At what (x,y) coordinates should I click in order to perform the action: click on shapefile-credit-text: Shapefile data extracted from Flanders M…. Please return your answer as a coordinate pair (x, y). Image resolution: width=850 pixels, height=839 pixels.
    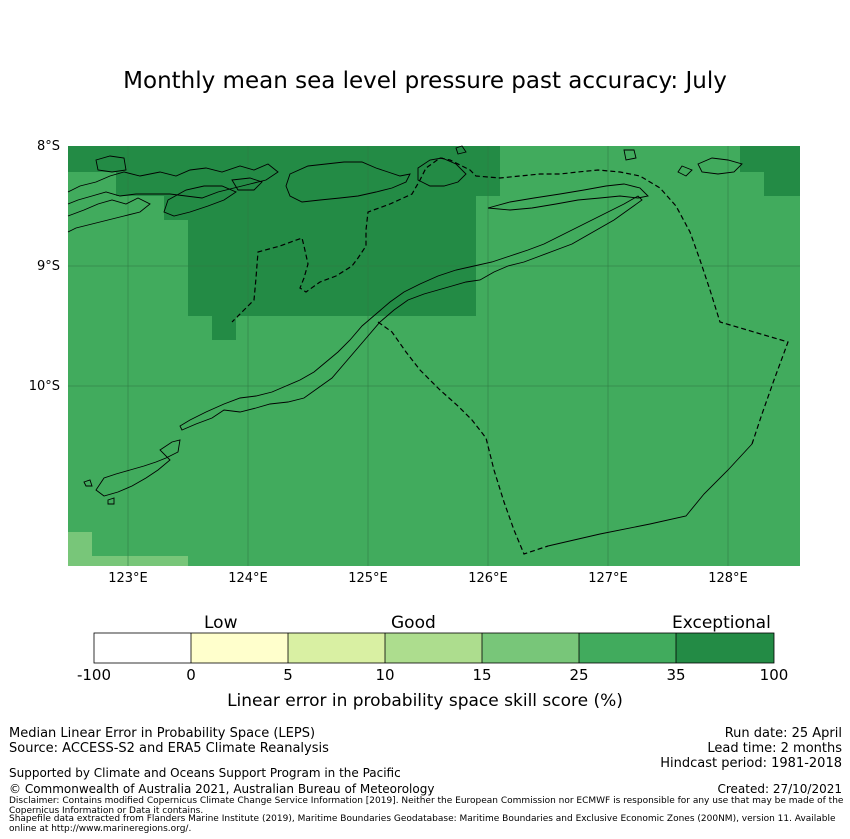
    Looking at the image, I should click on (422, 824).